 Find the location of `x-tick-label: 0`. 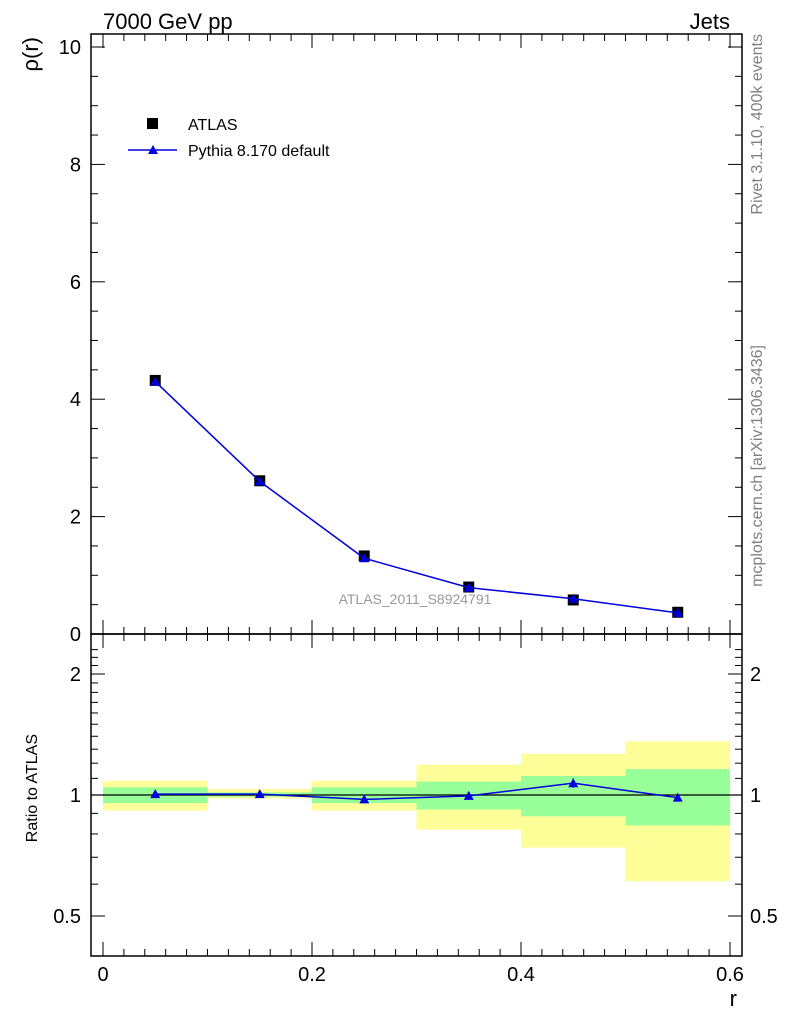

x-tick-label: 0 is located at coordinates (102, 975).